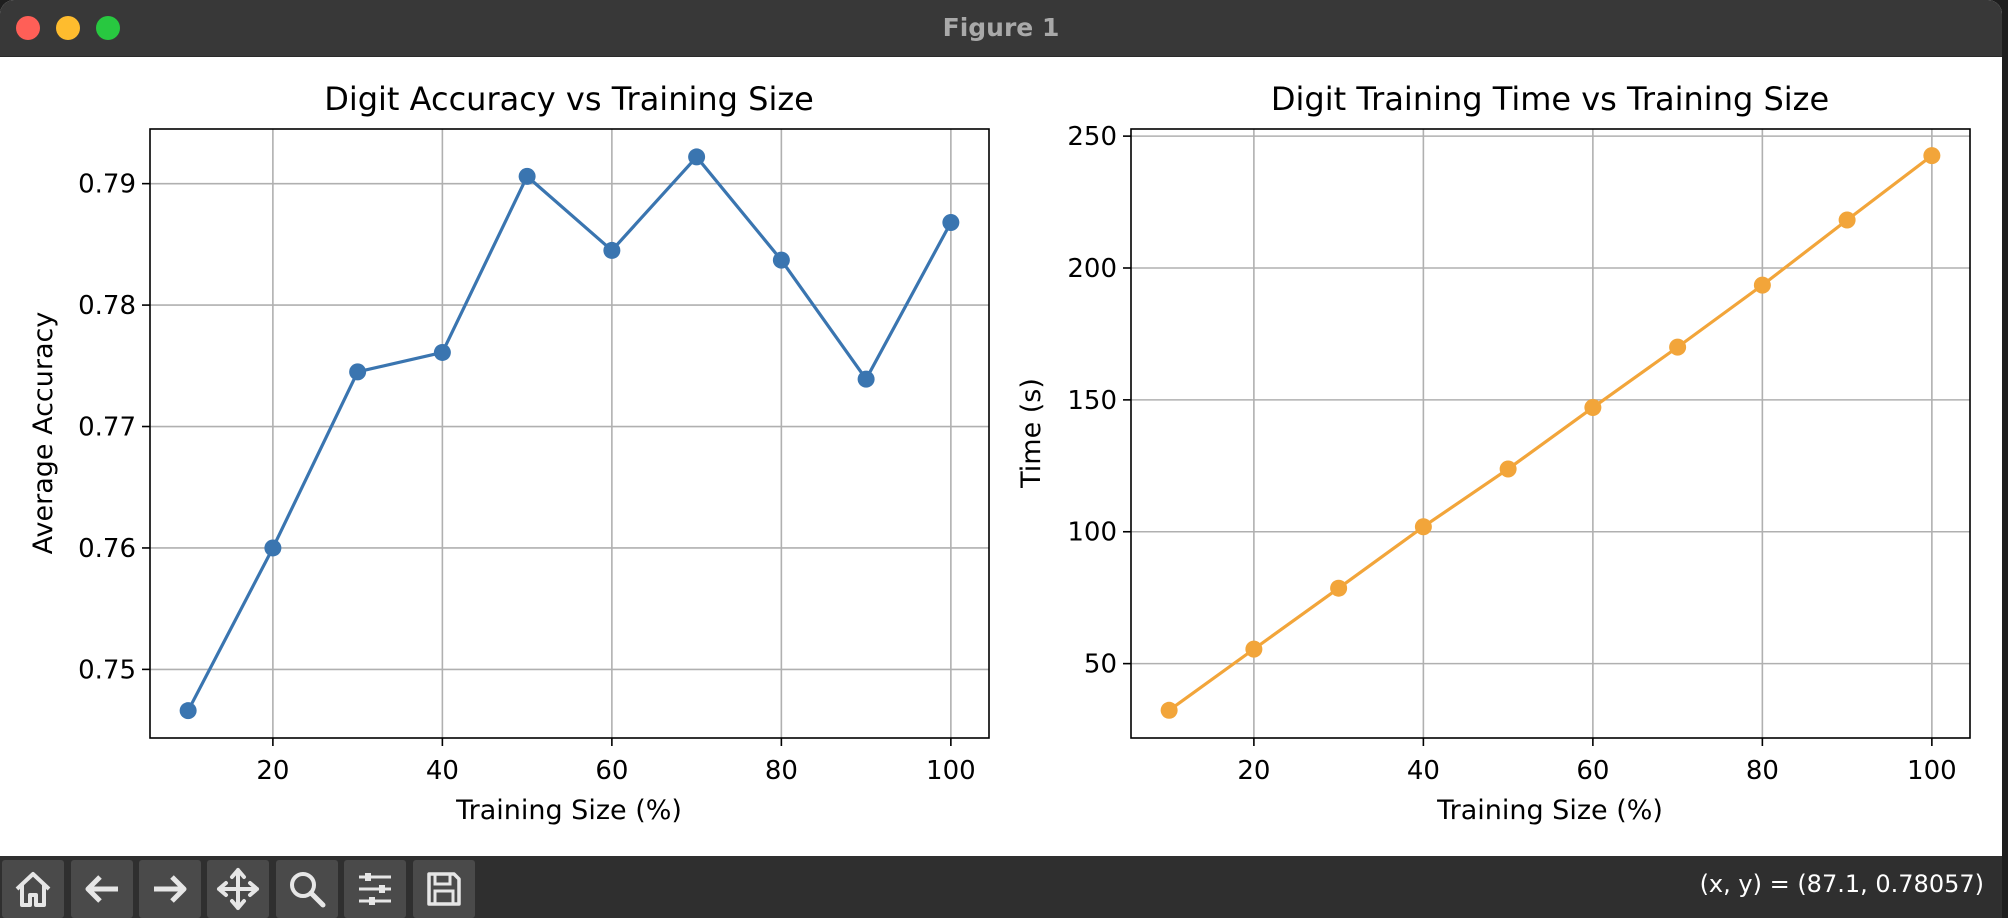  I want to click on back-button, so click(102, 889).